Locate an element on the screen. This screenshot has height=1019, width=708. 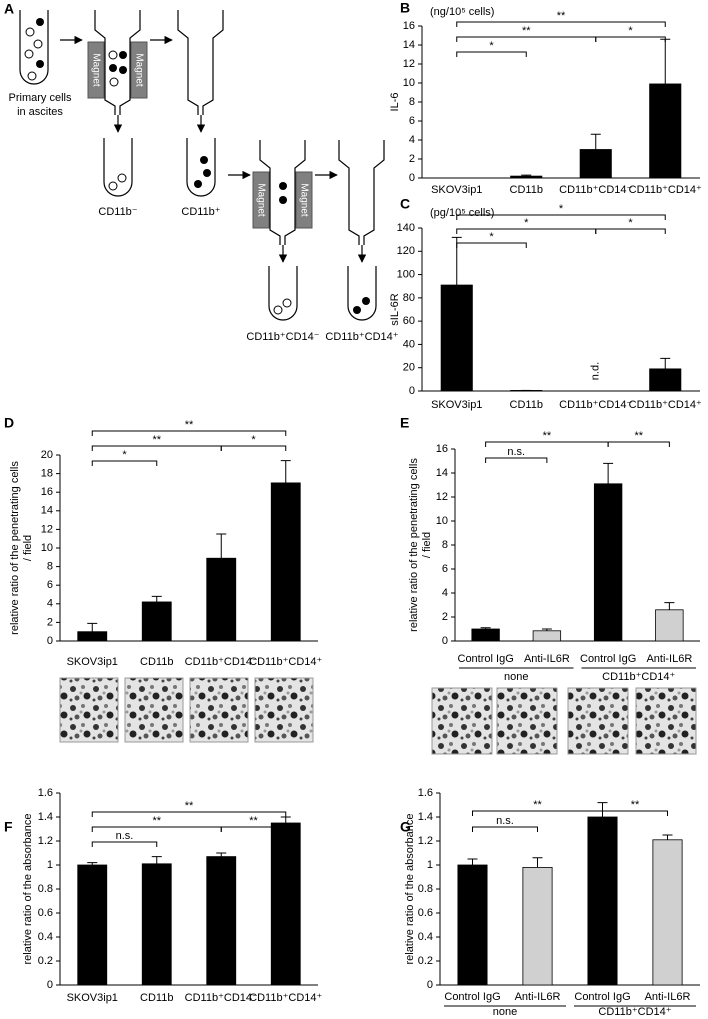
panel-label: D is located at coordinates (9, 423).